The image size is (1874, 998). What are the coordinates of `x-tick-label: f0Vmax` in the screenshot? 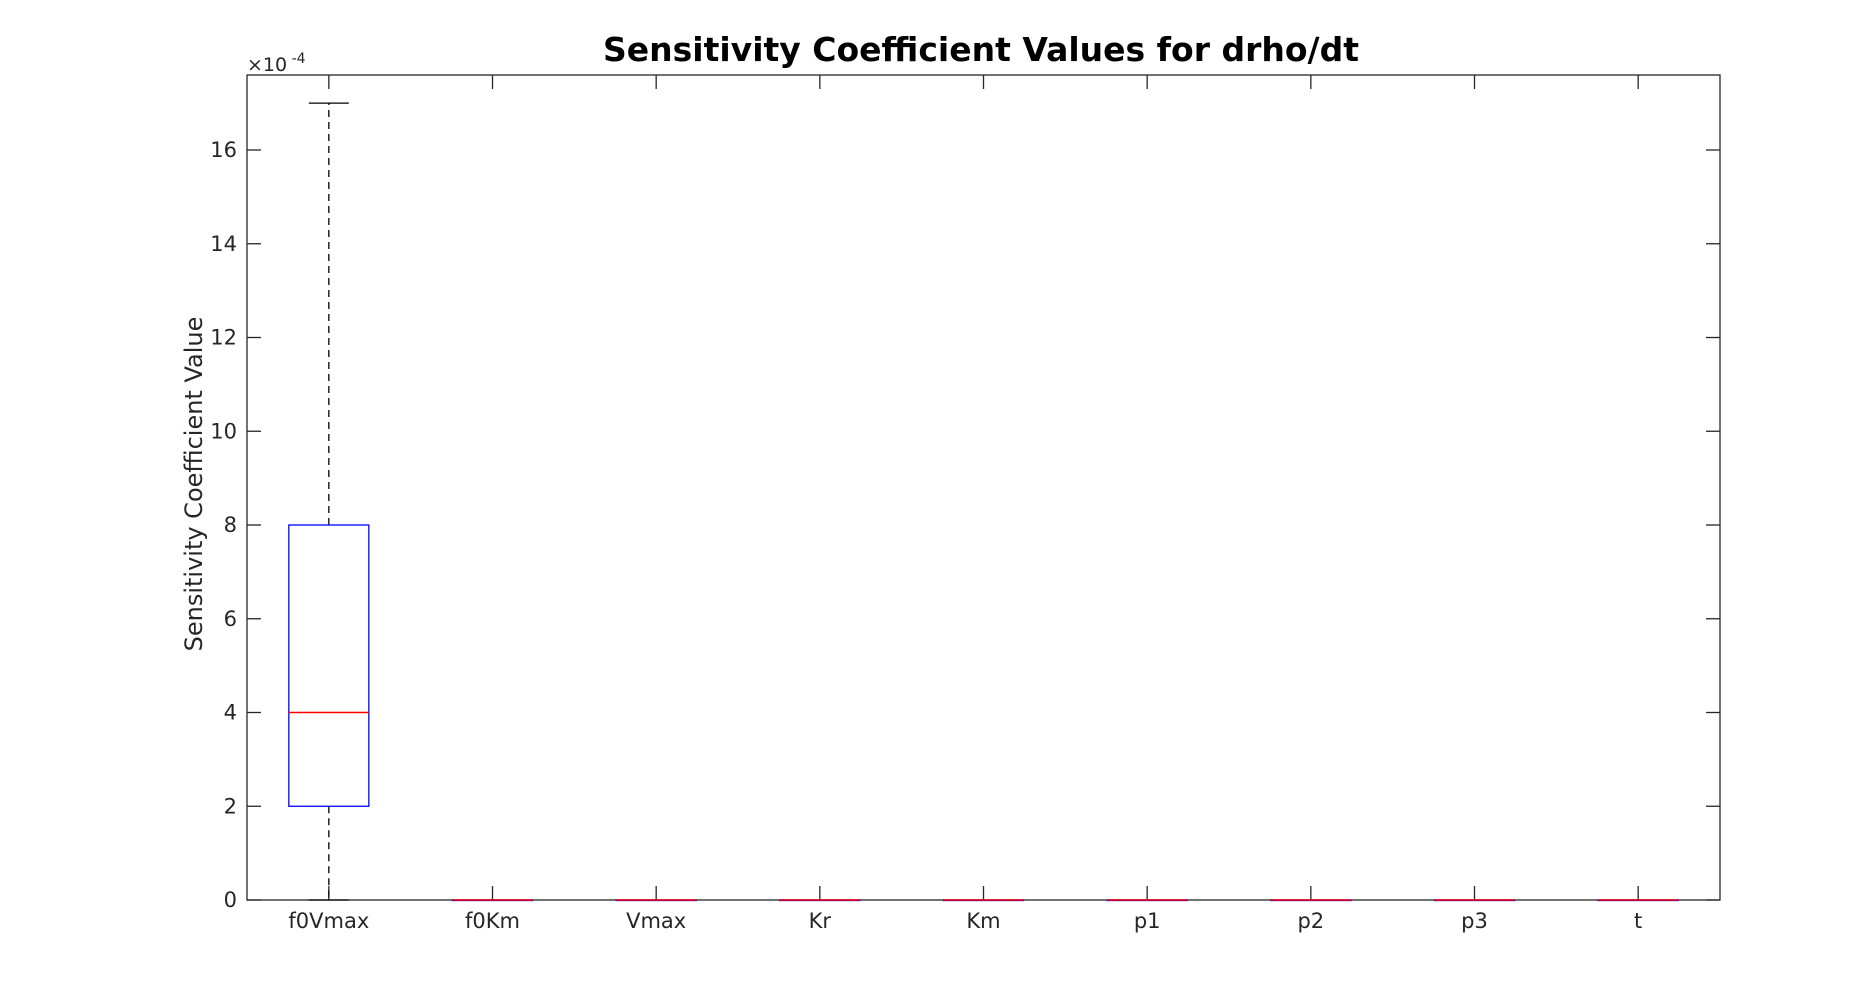 It's located at (328, 921).